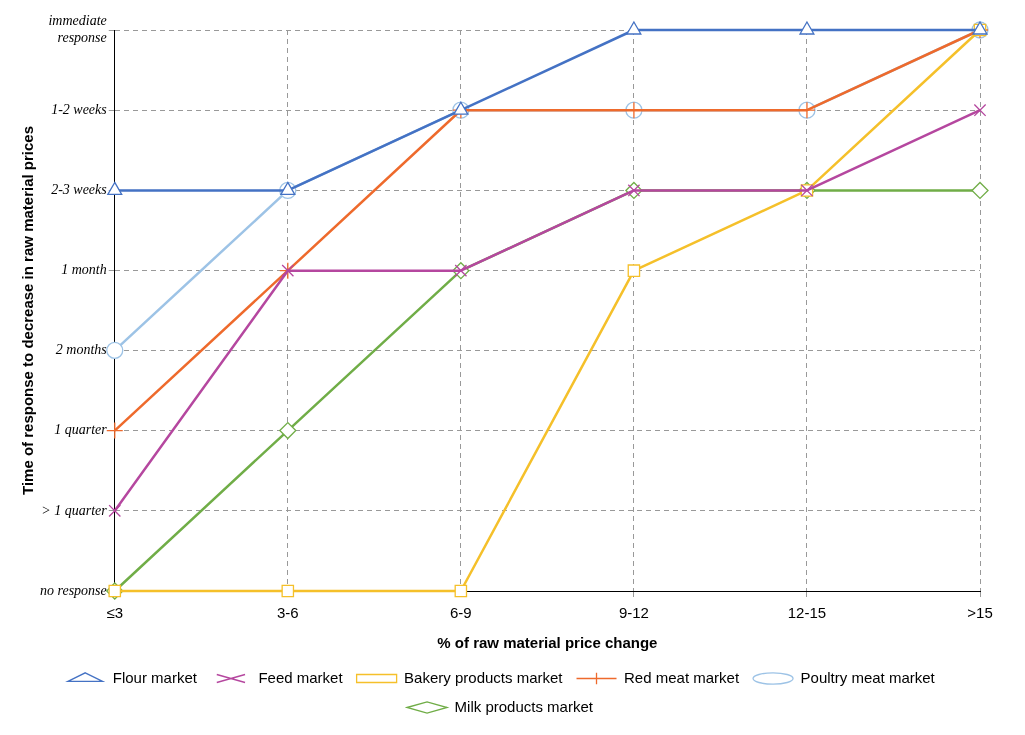  Describe the element at coordinates (74, 510) in the screenshot. I see `category-label: > 1 quarter` at that location.